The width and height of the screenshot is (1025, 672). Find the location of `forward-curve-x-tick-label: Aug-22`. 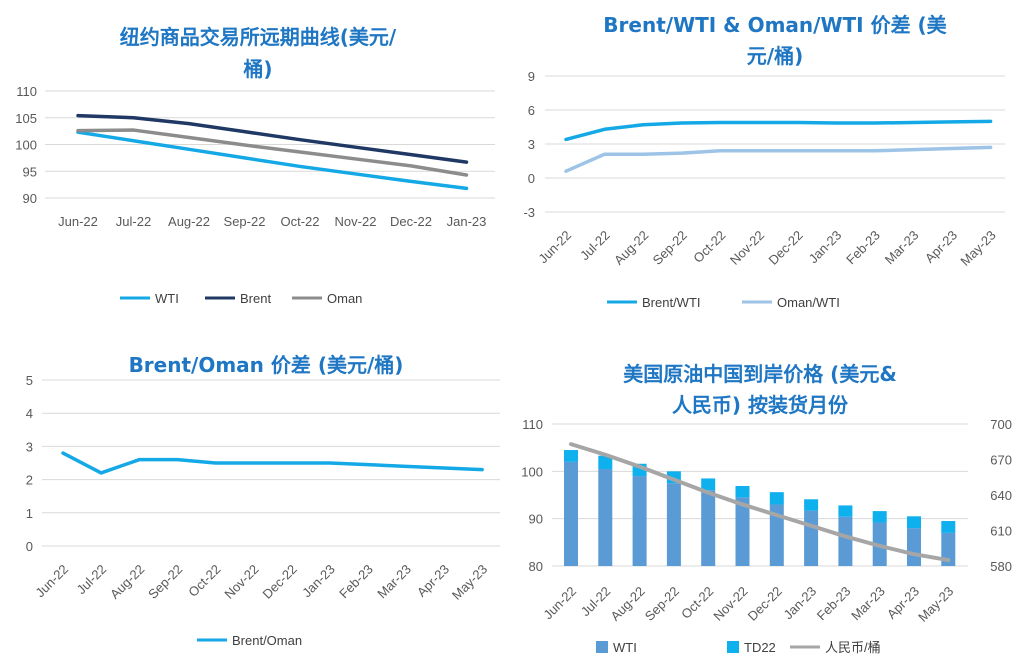

forward-curve-x-tick-label: Aug-22 is located at coordinates (189, 221).